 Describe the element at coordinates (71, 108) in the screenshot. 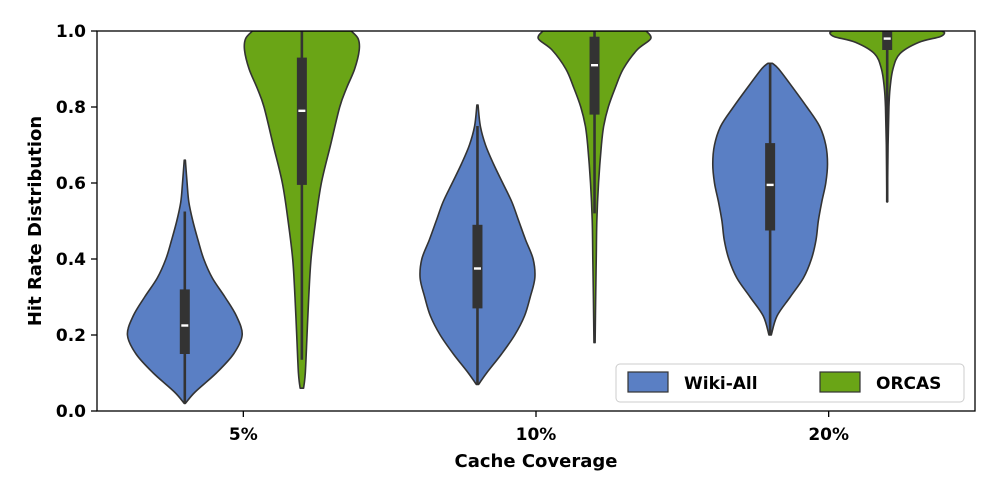

I see `y-tick-label: 0.8` at that location.